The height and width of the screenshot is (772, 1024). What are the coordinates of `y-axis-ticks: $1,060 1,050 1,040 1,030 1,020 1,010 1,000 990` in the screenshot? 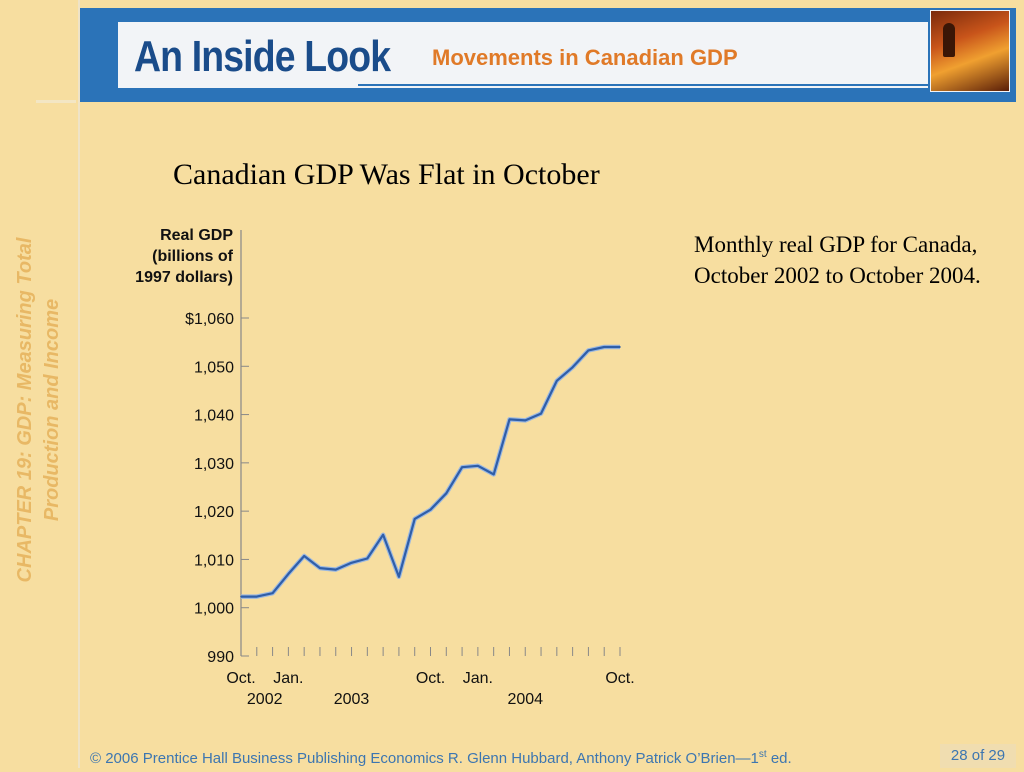 It's located at (217, 488).